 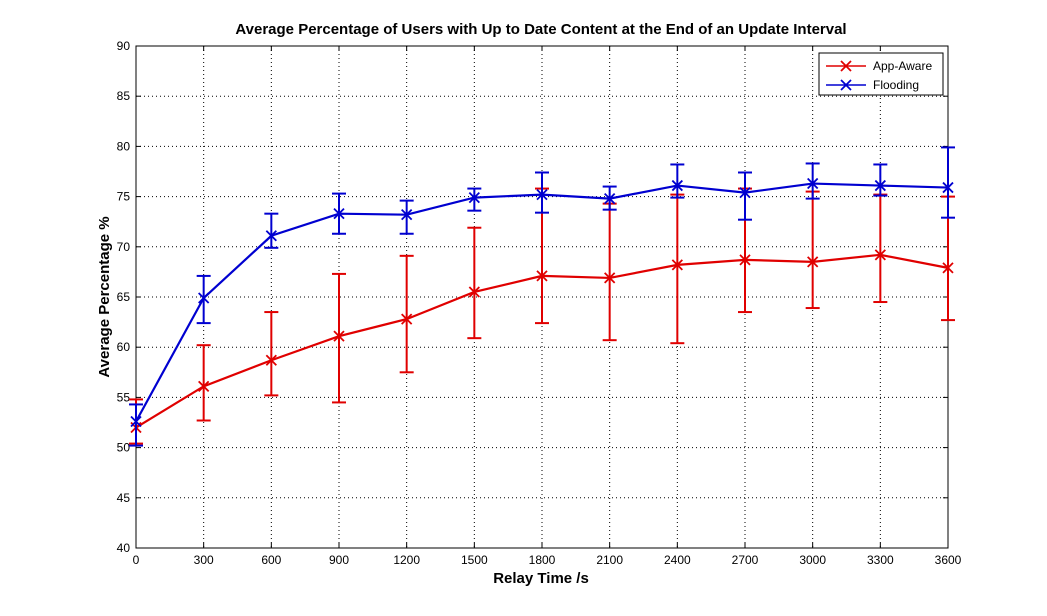 I want to click on legend-box, so click(x=881, y=74).